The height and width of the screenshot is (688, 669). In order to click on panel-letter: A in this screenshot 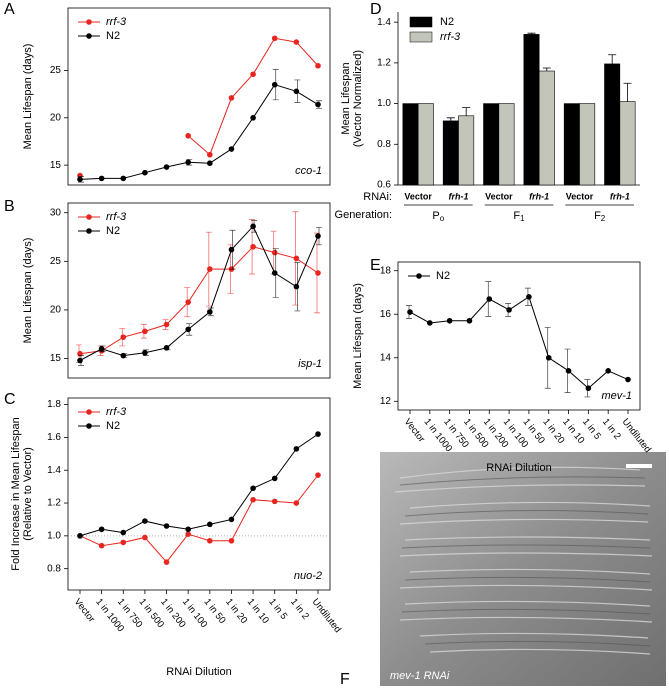, I will do `click(9, 9)`.